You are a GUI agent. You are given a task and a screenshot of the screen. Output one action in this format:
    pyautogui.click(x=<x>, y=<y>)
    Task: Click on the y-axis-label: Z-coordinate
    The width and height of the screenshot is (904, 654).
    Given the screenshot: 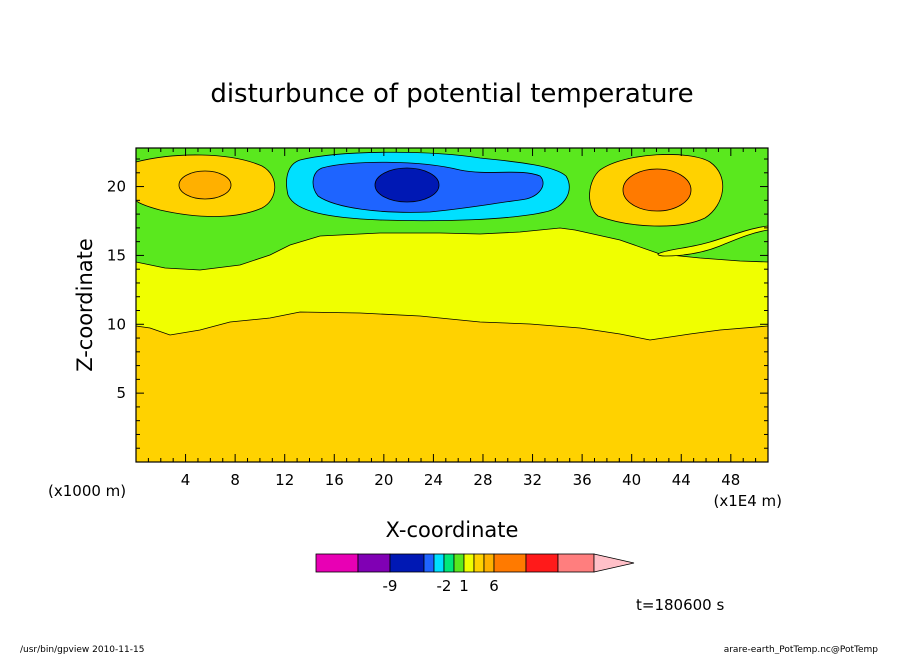 What is the action you would take?
    pyautogui.click(x=85, y=305)
    